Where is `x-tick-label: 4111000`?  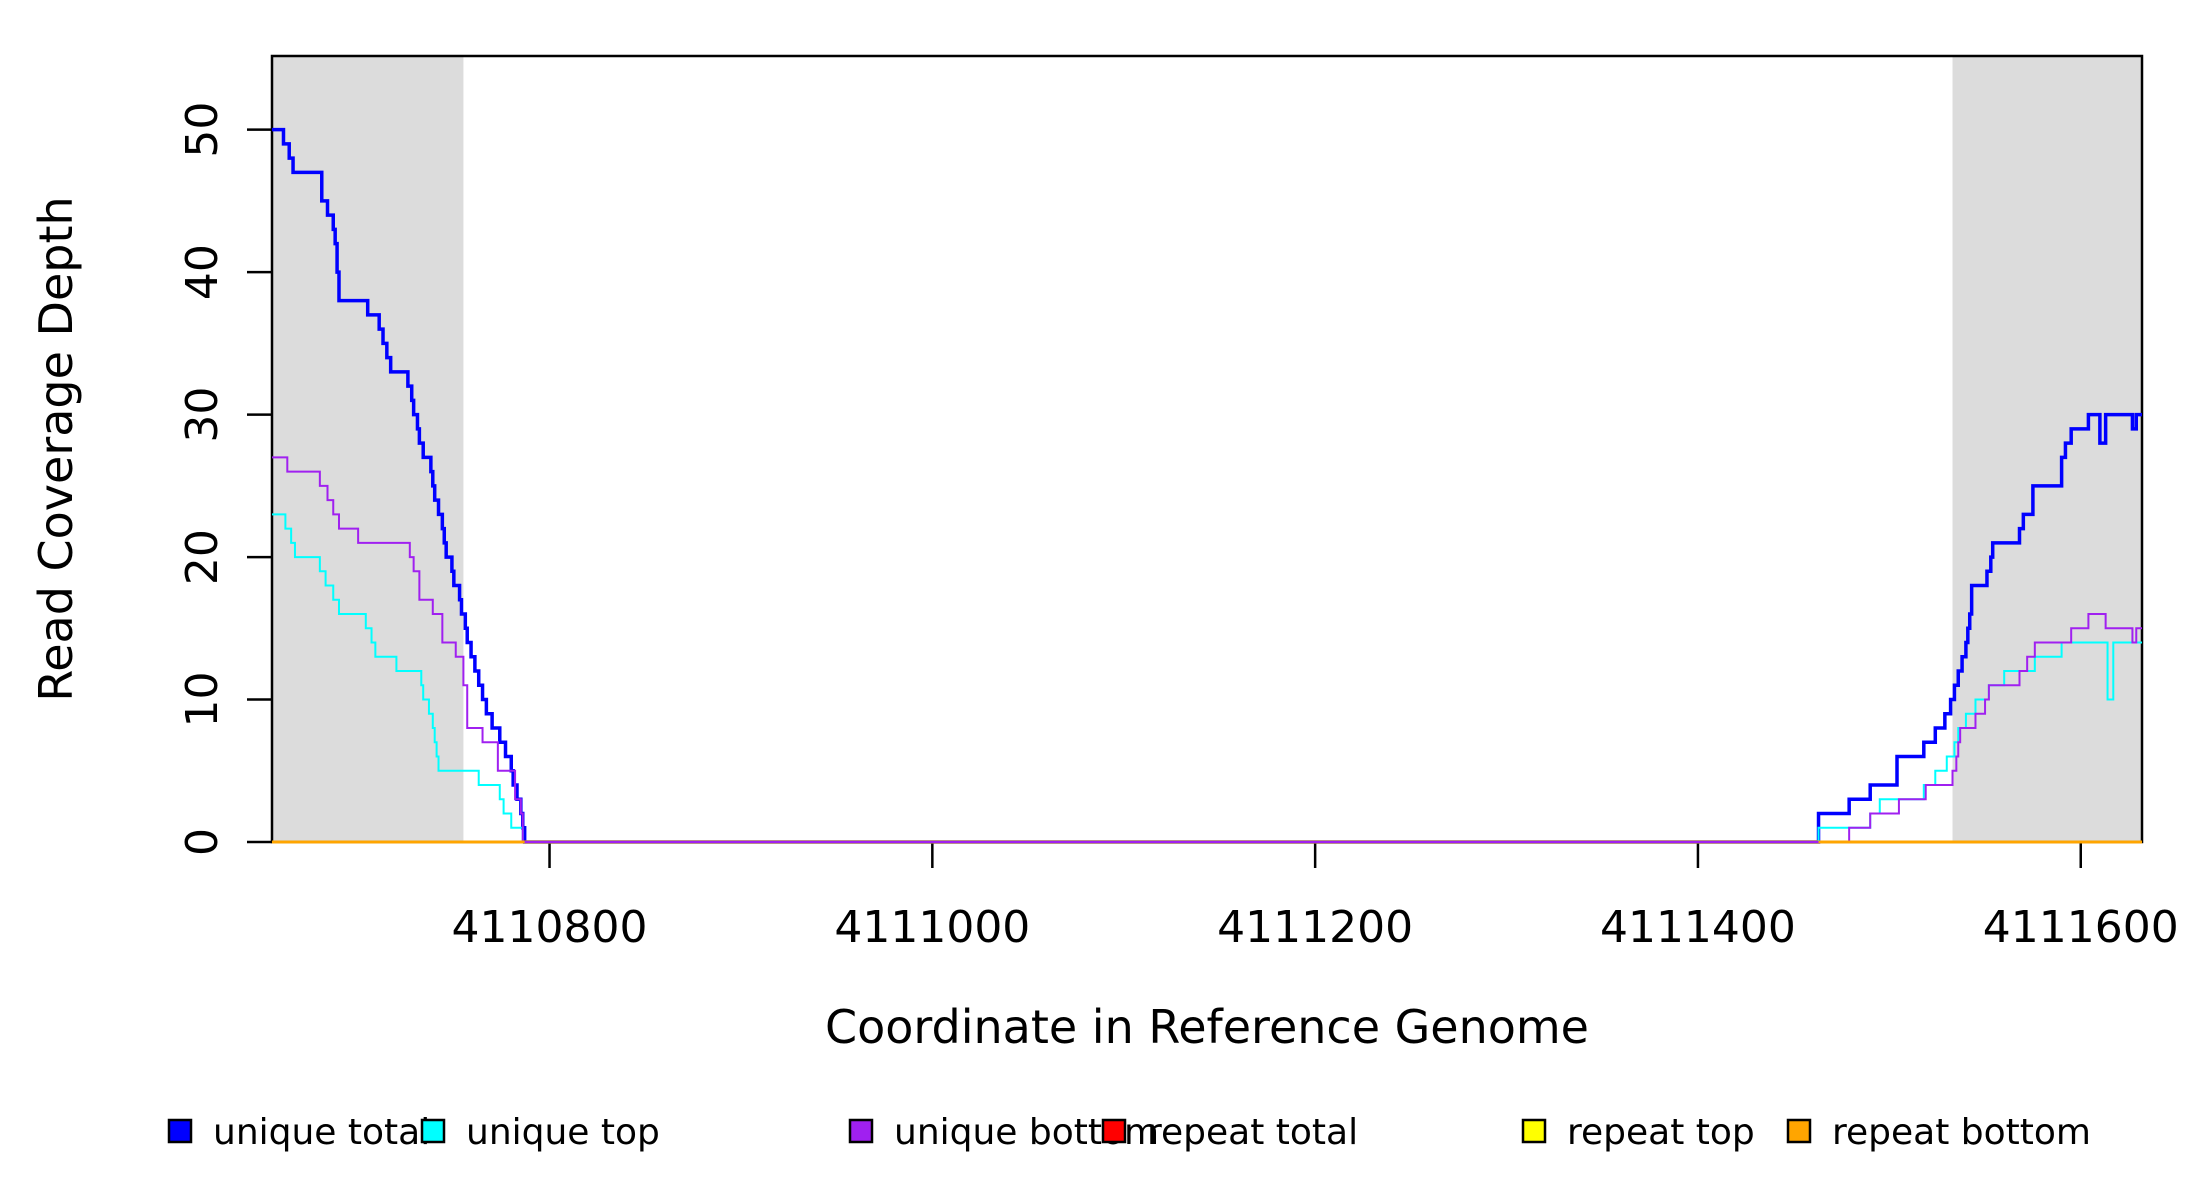 x-tick-label: 4111000 is located at coordinates (932, 927).